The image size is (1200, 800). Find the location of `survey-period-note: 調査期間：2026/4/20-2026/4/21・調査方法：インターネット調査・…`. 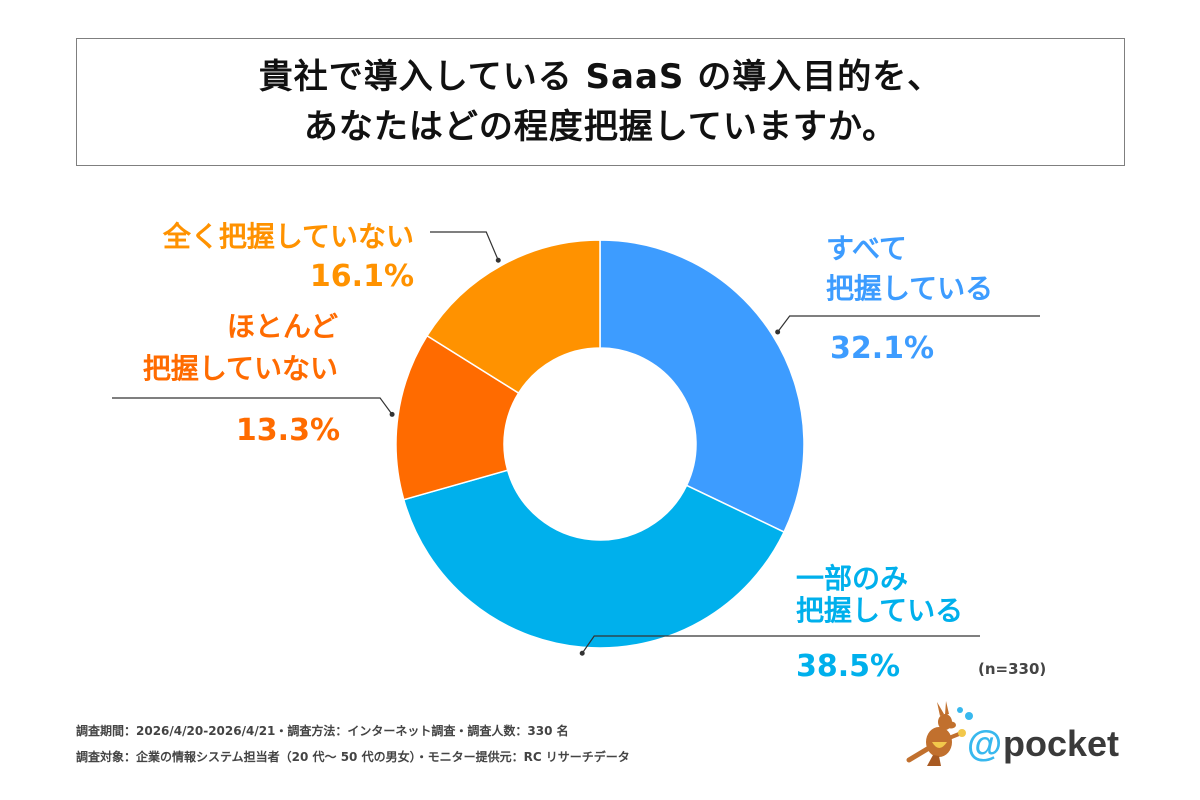

survey-period-note: 調査期間：2026/4/20-2026/4/21・調査方法：インターネット調査・… is located at coordinates (322, 731).